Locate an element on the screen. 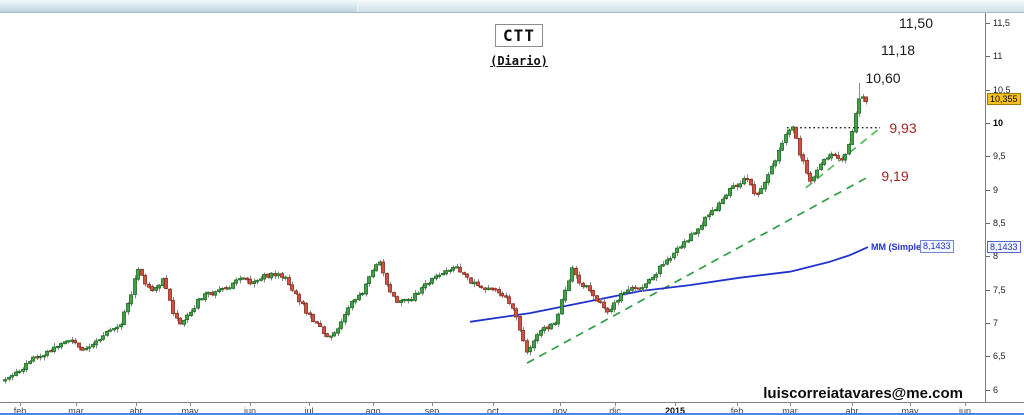  window-bottom-edge is located at coordinates (512, 414).